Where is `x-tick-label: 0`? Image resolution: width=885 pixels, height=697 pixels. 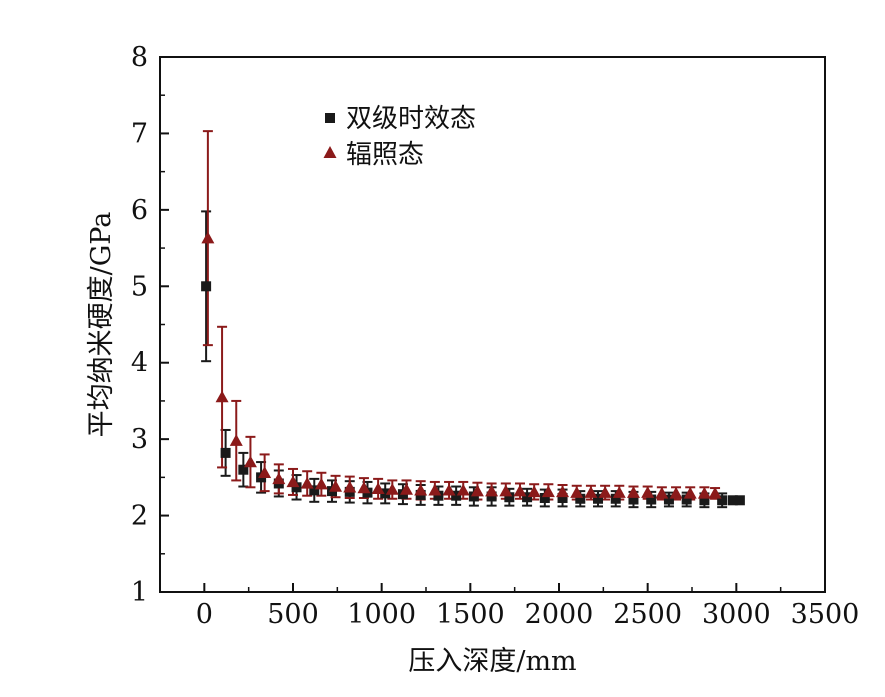
x-tick-label: 0 is located at coordinates (204, 614).